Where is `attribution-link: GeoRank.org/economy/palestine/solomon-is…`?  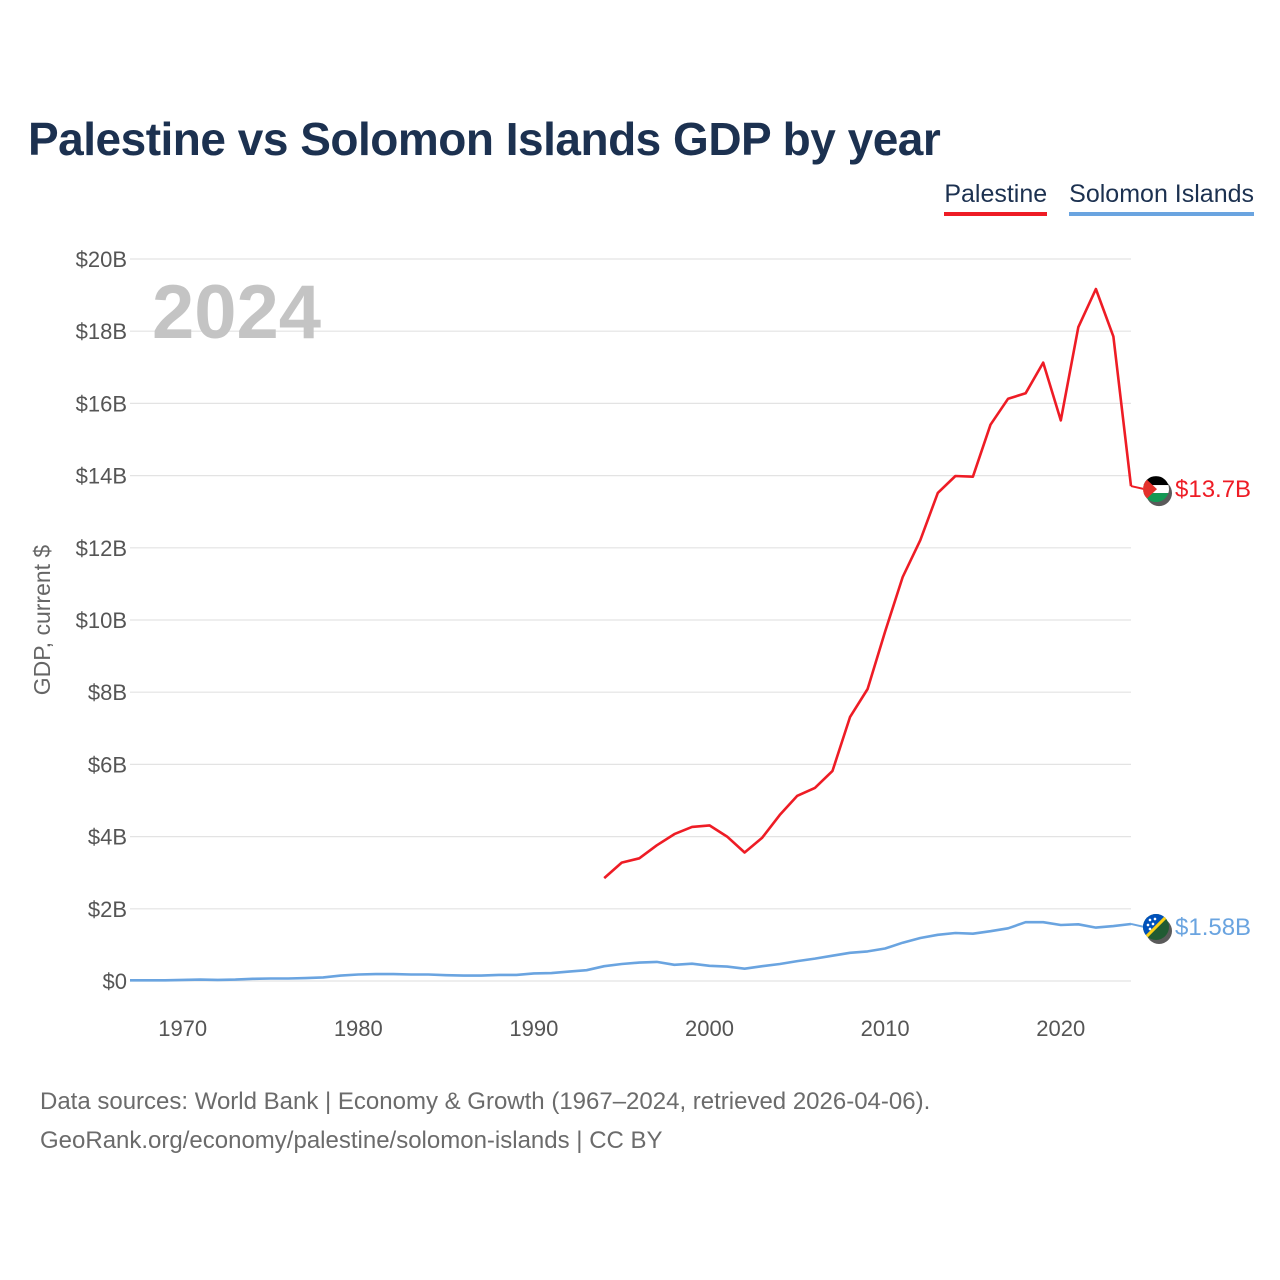
attribution-link: GeoRank.org/economy/palestine/solomon-is… is located at coordinates (351, 1140).